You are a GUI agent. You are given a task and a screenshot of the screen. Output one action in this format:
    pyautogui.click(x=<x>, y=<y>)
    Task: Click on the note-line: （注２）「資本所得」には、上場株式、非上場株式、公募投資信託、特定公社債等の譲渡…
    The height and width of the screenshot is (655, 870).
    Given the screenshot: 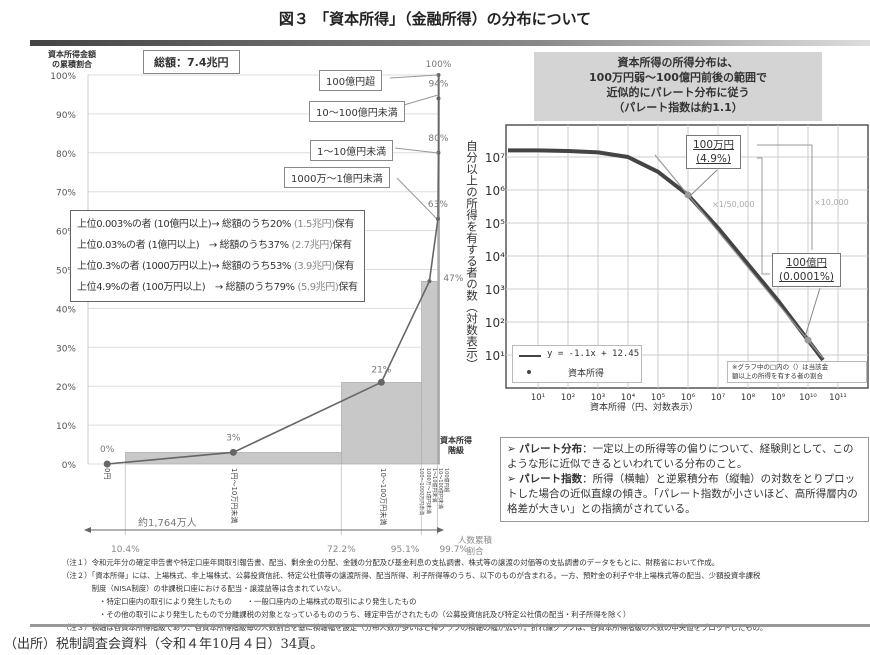 What is the action you would take?
    pyautogui.click(x=411, y=575)
    